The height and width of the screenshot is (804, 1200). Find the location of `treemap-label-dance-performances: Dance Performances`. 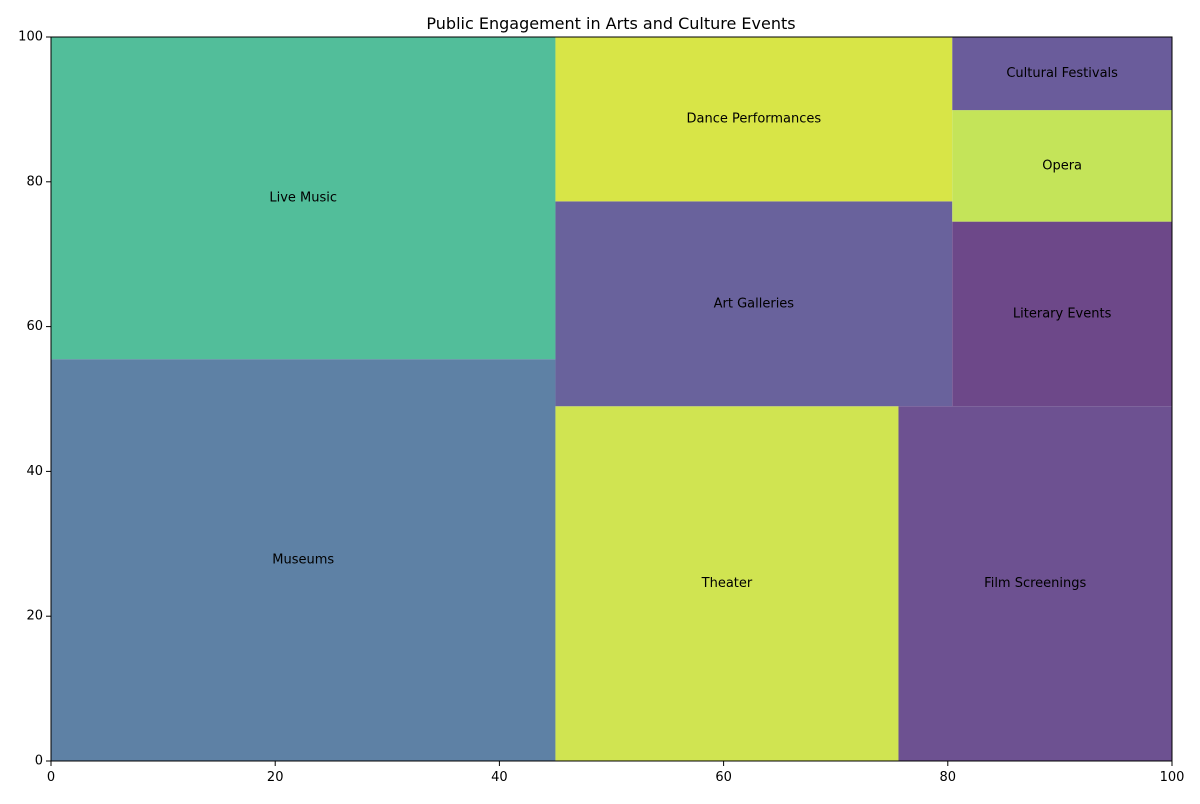

treemap-label-dance-performances: Dance Performances is located at coordinates (754, 119).